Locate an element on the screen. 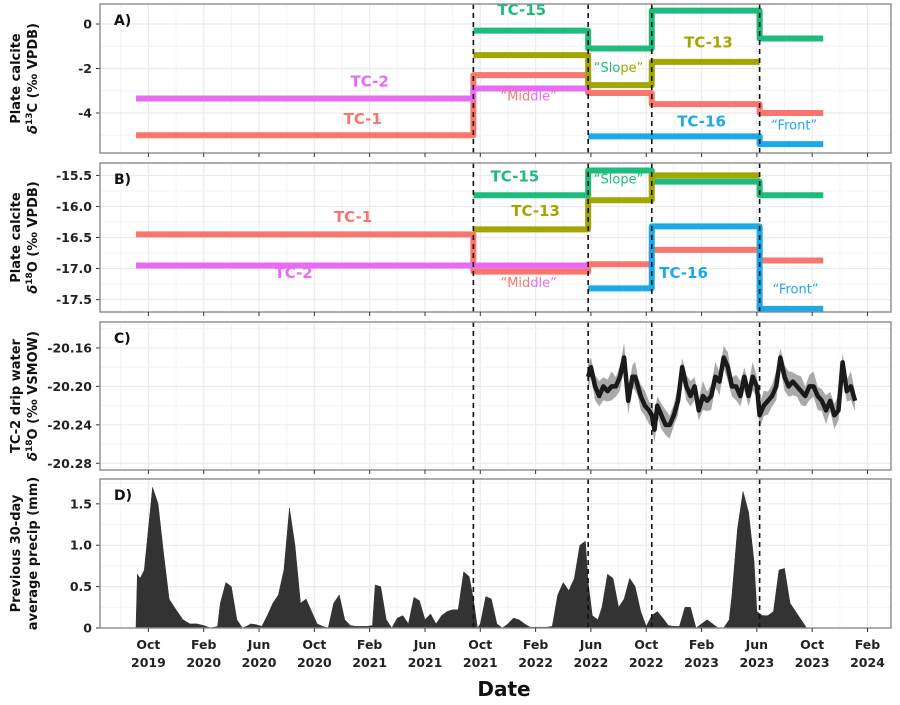 Image resolution: width=900 pixels, height=705 pixels. y-tick-label: -2 is located at coordinates (85, 68).